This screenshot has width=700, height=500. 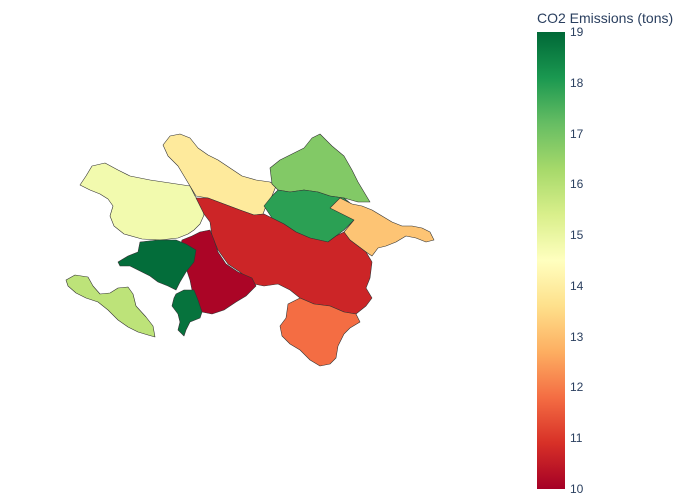 What do you see at coordinates (284, 256) in the screenshot?
I see `region-center` at bounding box center [284, 256].